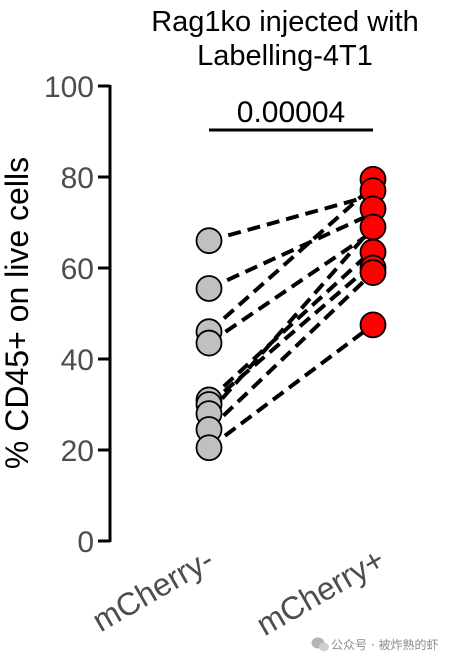 This screenshot has width=474, height=668. Describe the element at coordinates (324, 647) in the screenshot. I see `wechat-bubble-small` at that location.